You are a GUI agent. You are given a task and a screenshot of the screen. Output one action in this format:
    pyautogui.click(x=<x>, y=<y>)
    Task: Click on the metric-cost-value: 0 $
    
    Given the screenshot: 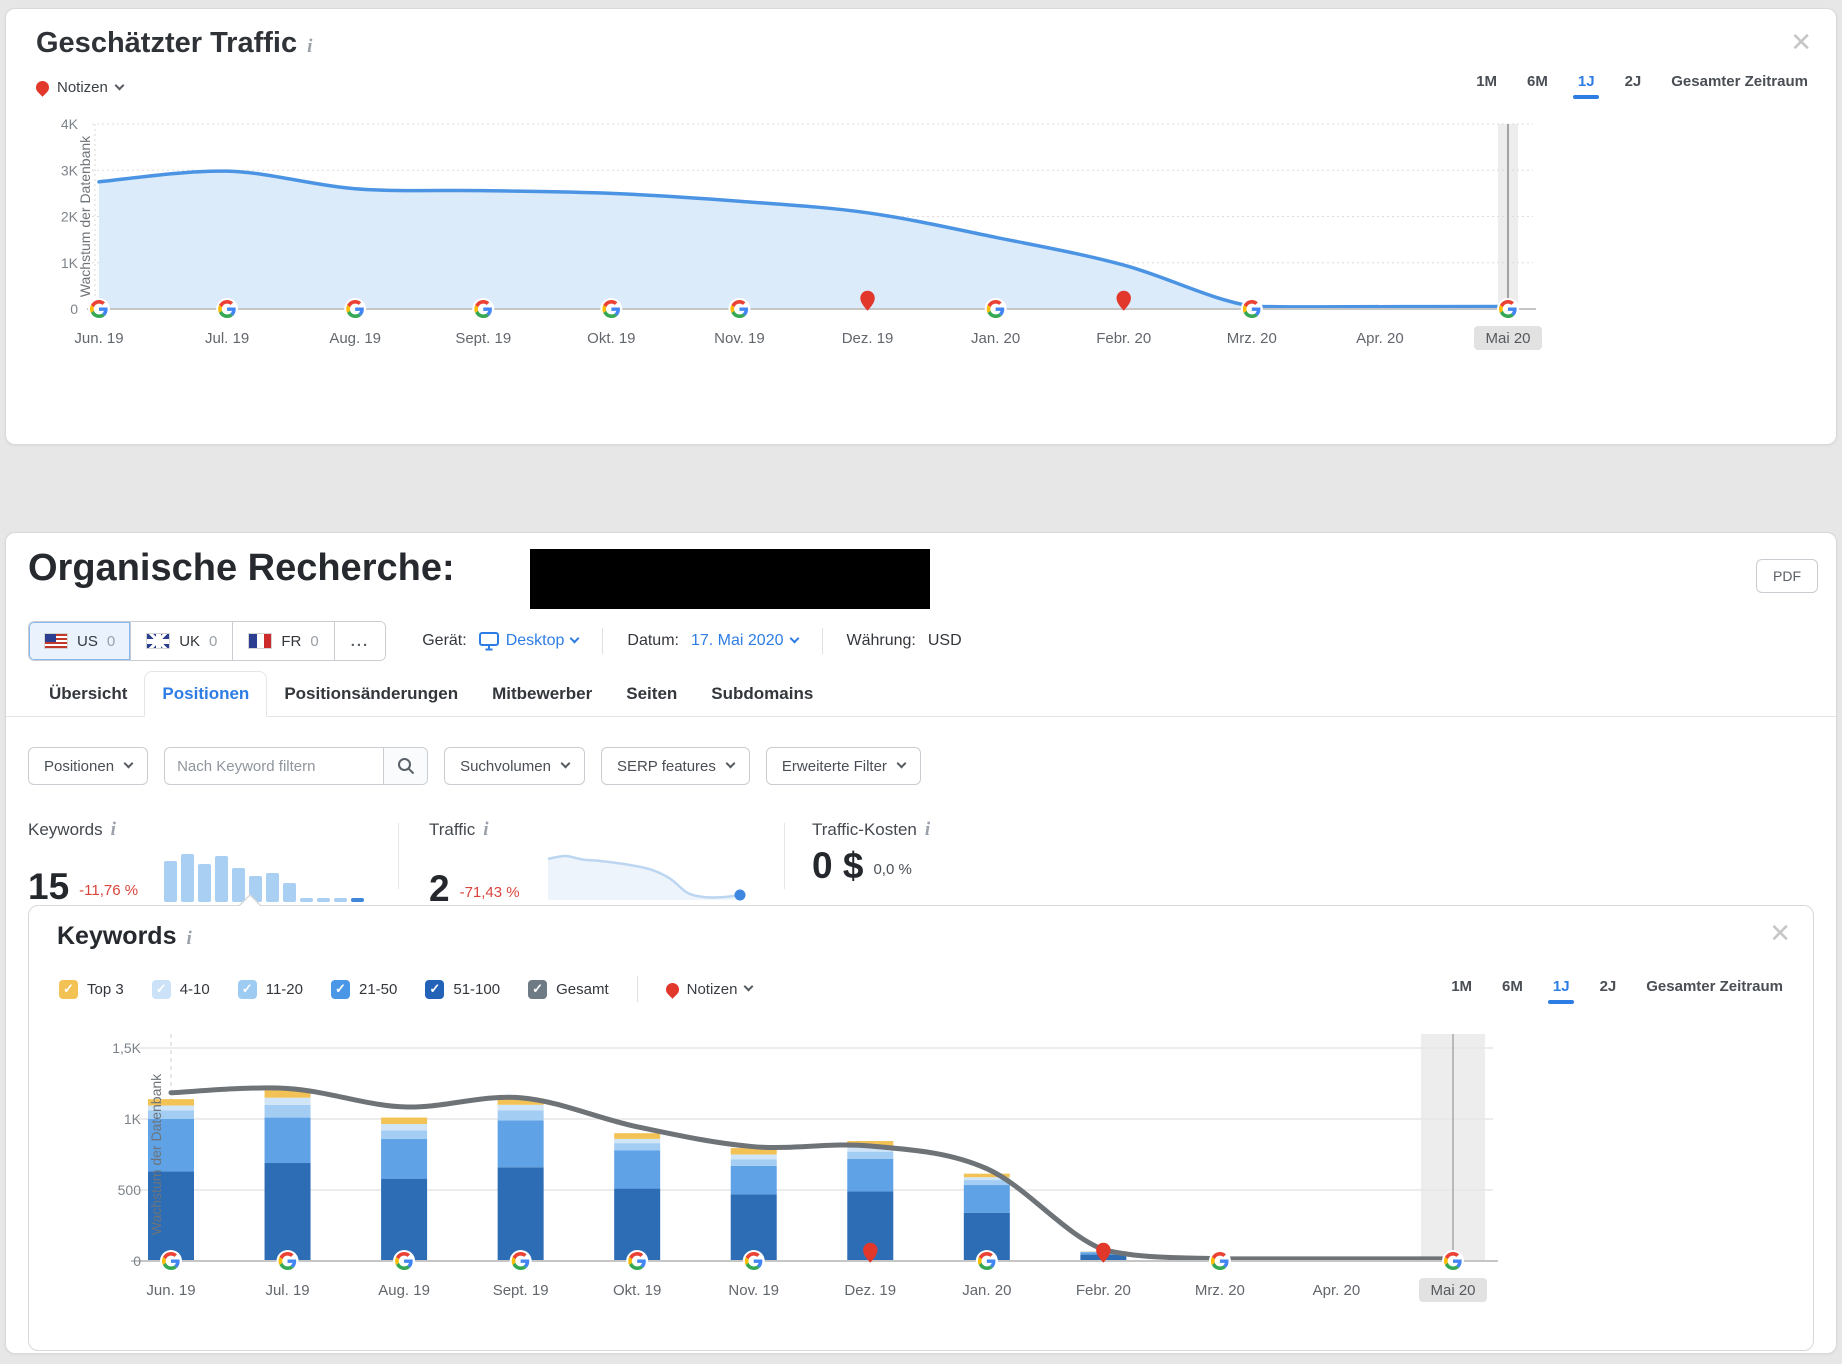 What is the action you would take?
    pyautogui.click(x=838, y=865)
    